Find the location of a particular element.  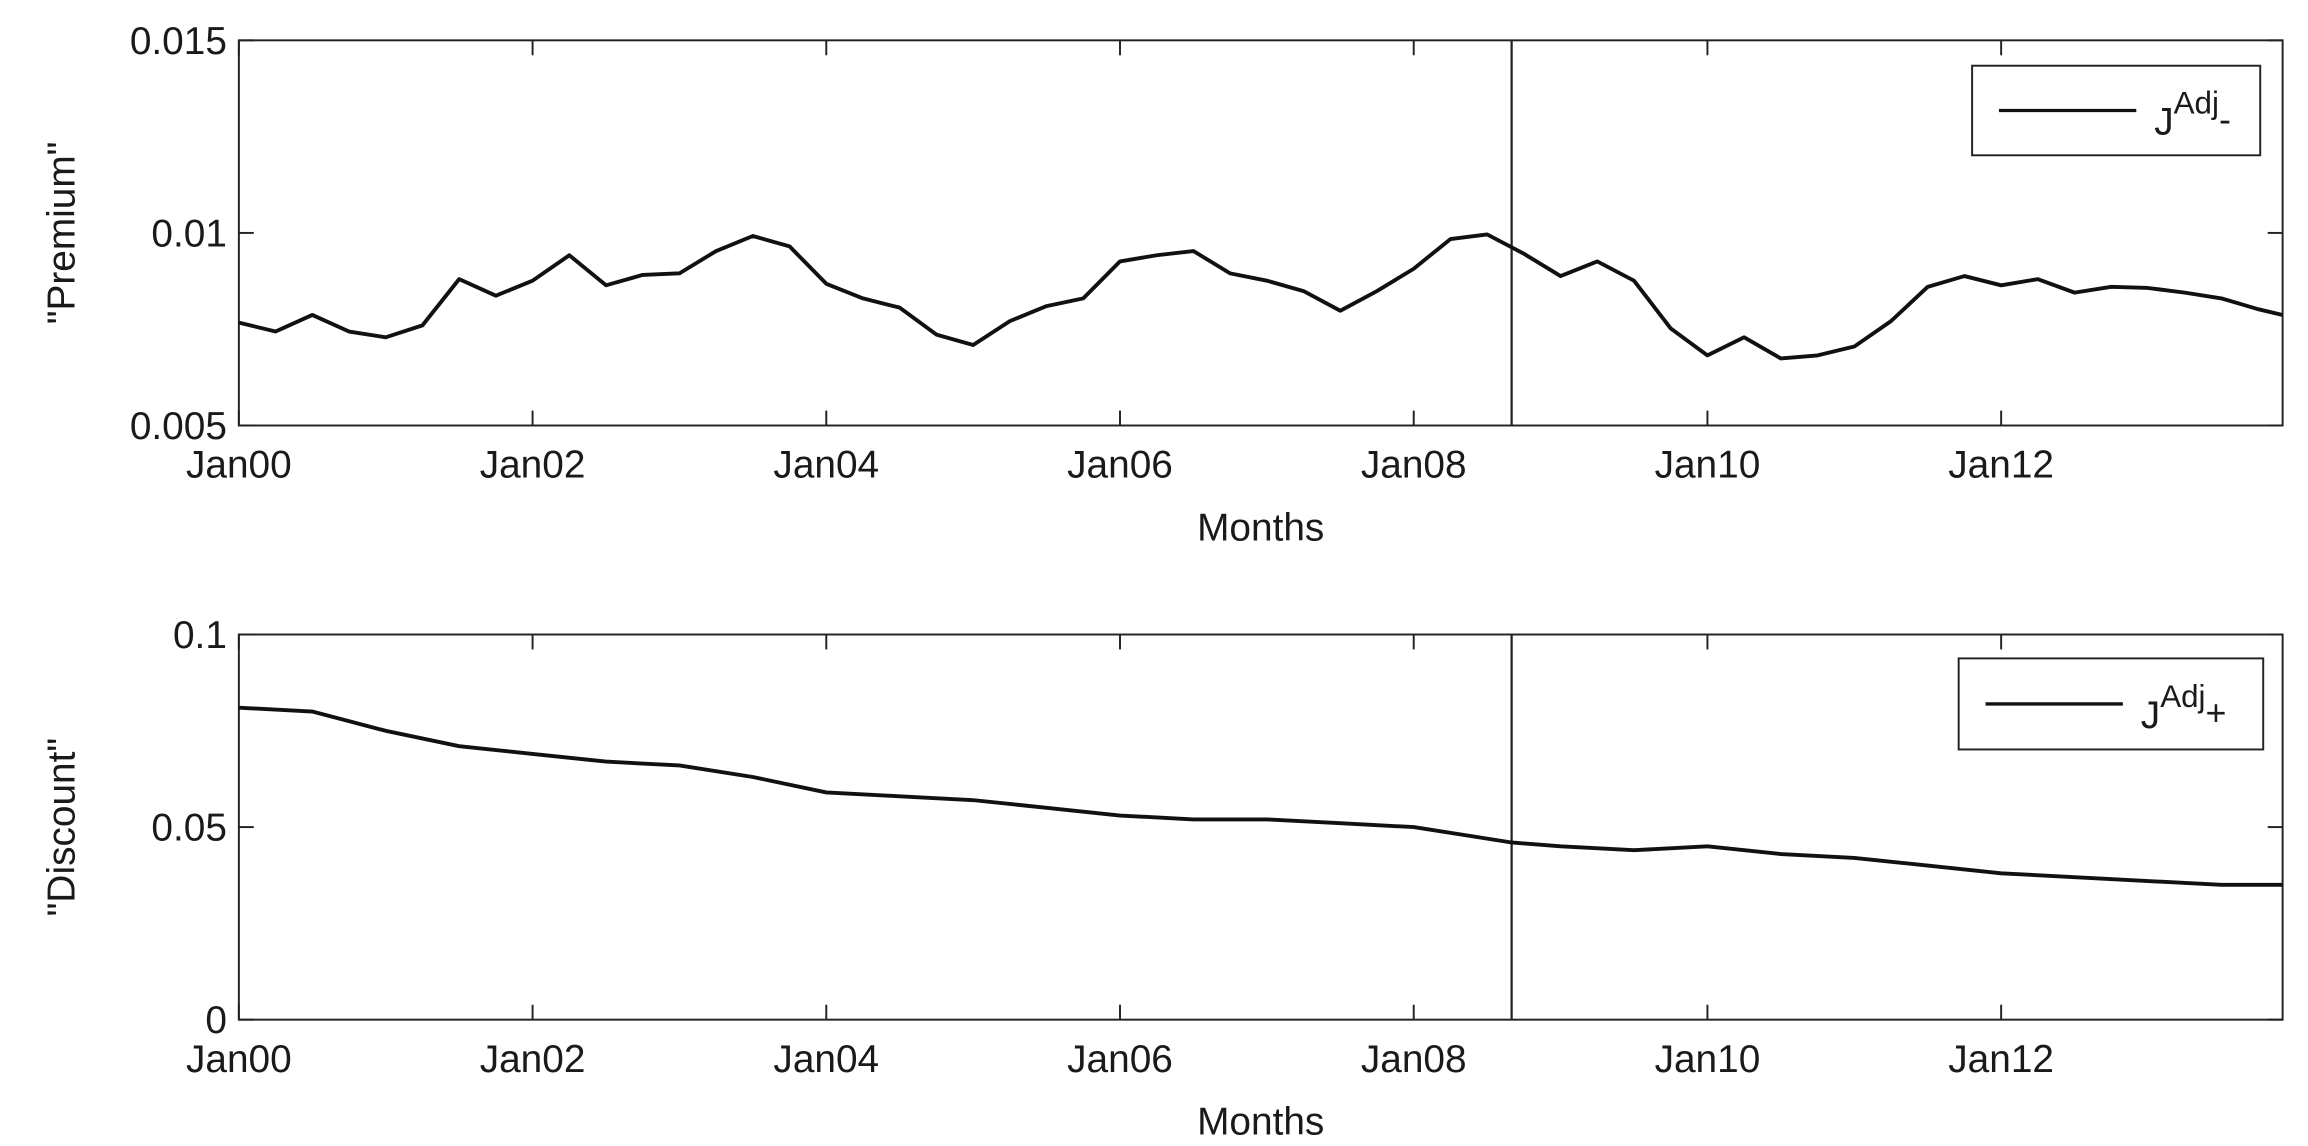

legend-label: JAdj- is located at coordinates (2192, 114).